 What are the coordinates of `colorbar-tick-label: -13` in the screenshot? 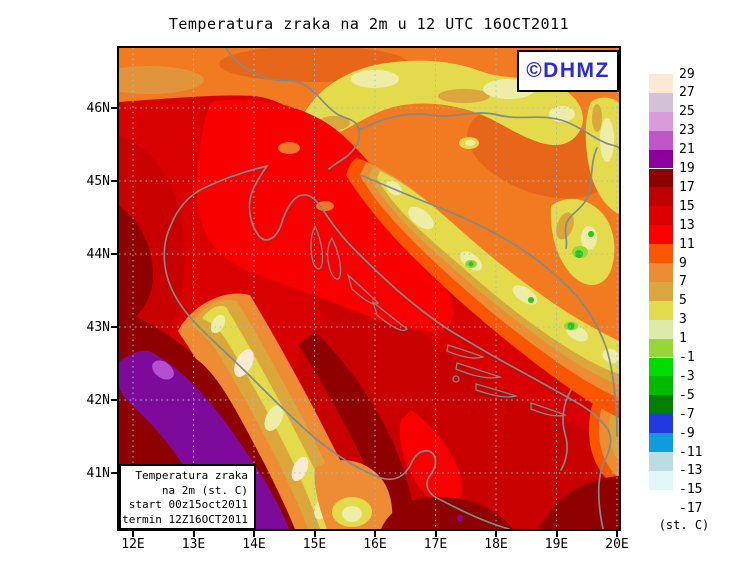 It's located at (691, 471).